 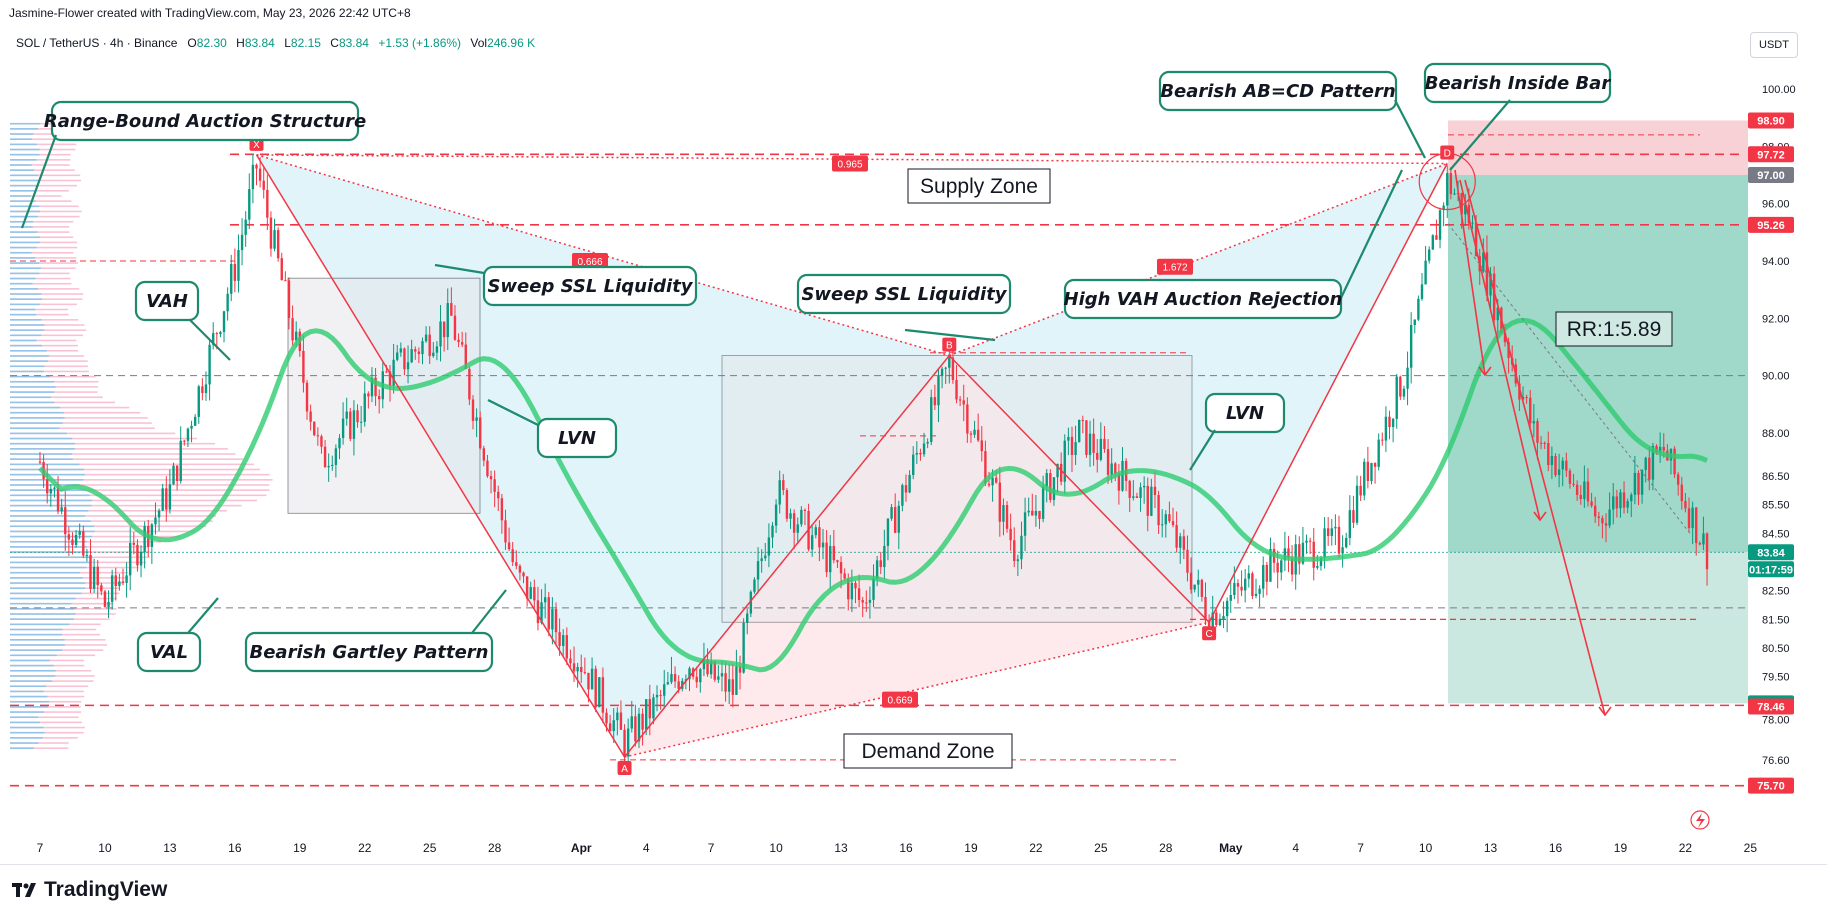 What do you see at coordinates (300, 848) in the screenshot?
I see `x-tick-label: 19` at bounding box center [300, 848].